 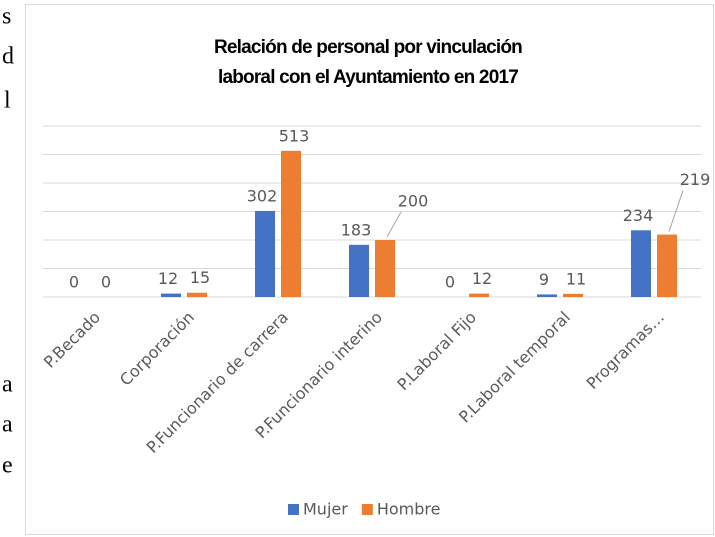 What do you see at coordinates (7, 101) in the screenshot?
I see `page-fragment: l` at bounding box center [7, 101].